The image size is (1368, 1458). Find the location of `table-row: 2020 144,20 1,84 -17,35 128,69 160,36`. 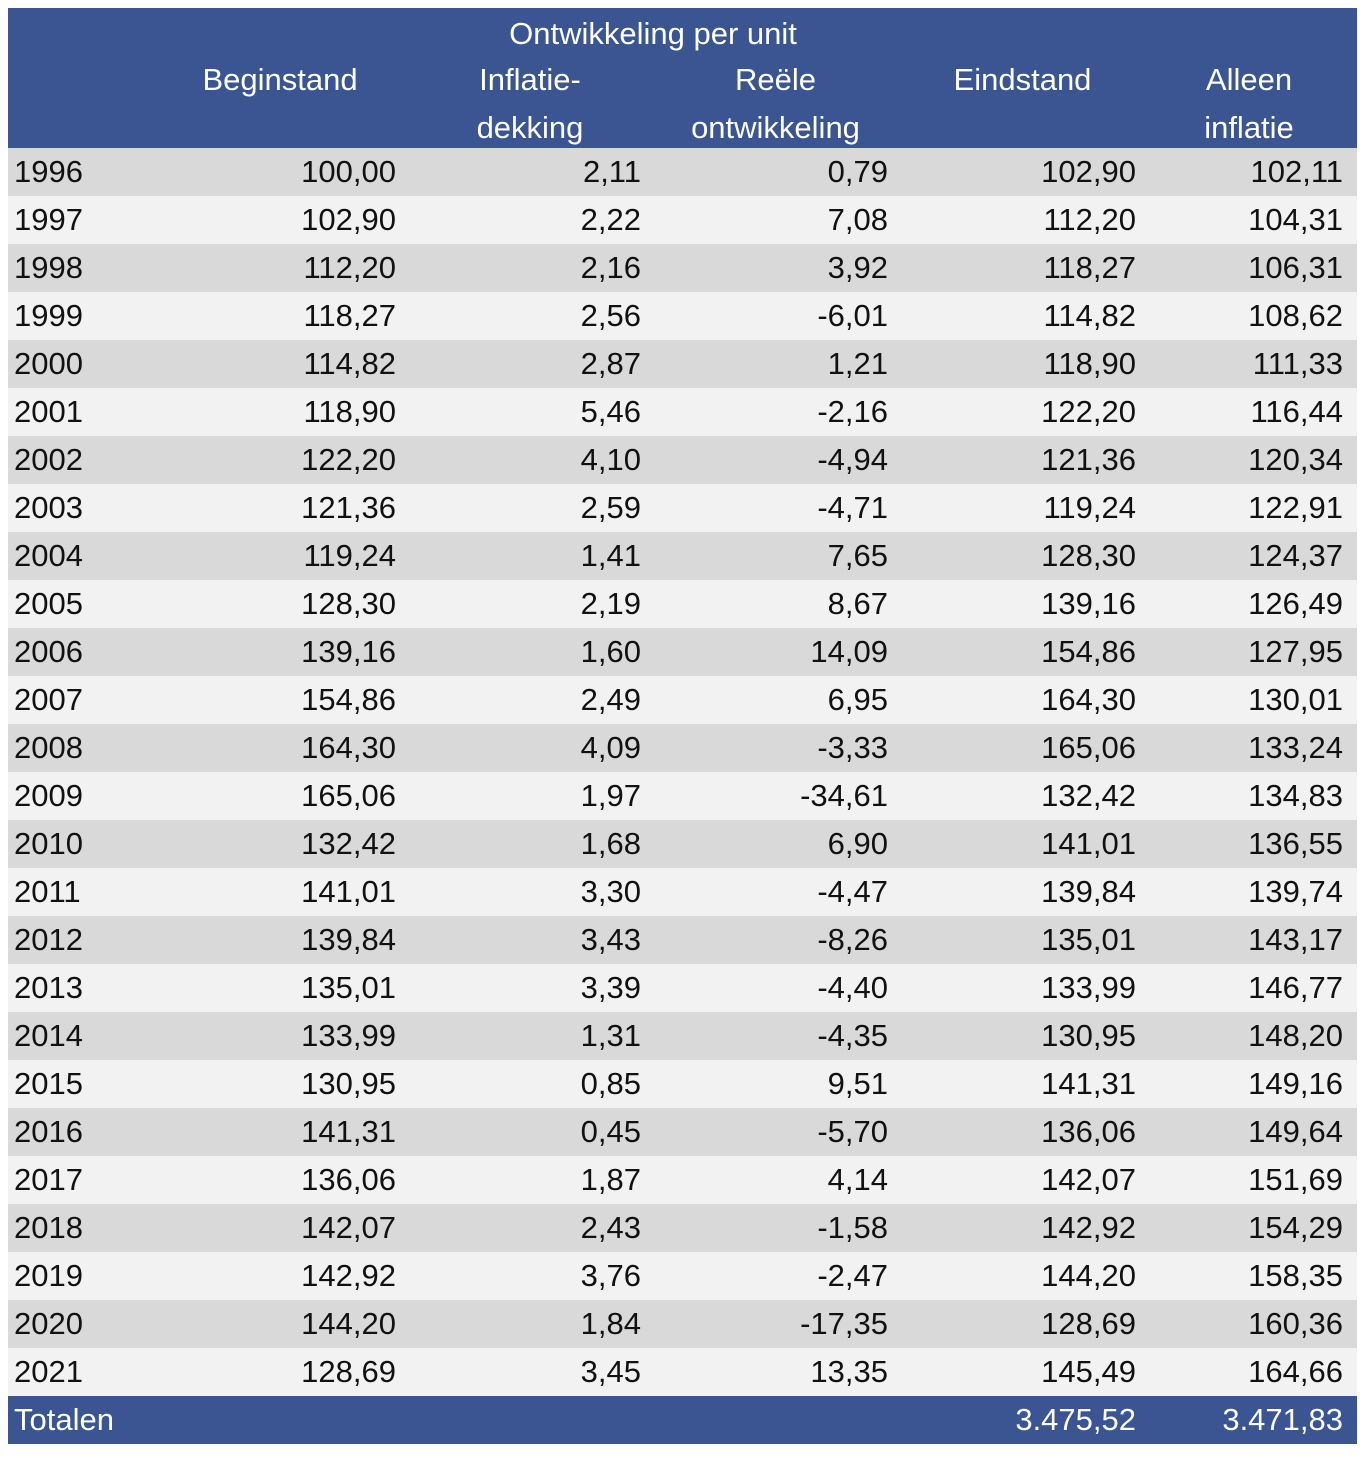

table-row: 2020 144,20 1,84 -17,35 128,69 160,36 is located at coordinates (682, 1324).